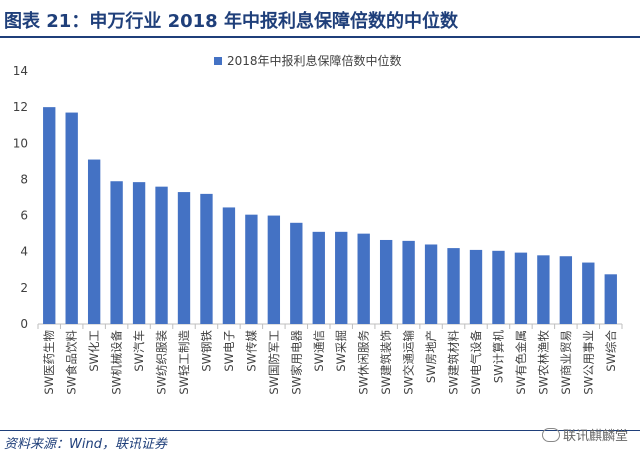  What do you see at coordinates (320, 430) in the screenshot?
I see `footer-divider` at bounding box center [320, 430].